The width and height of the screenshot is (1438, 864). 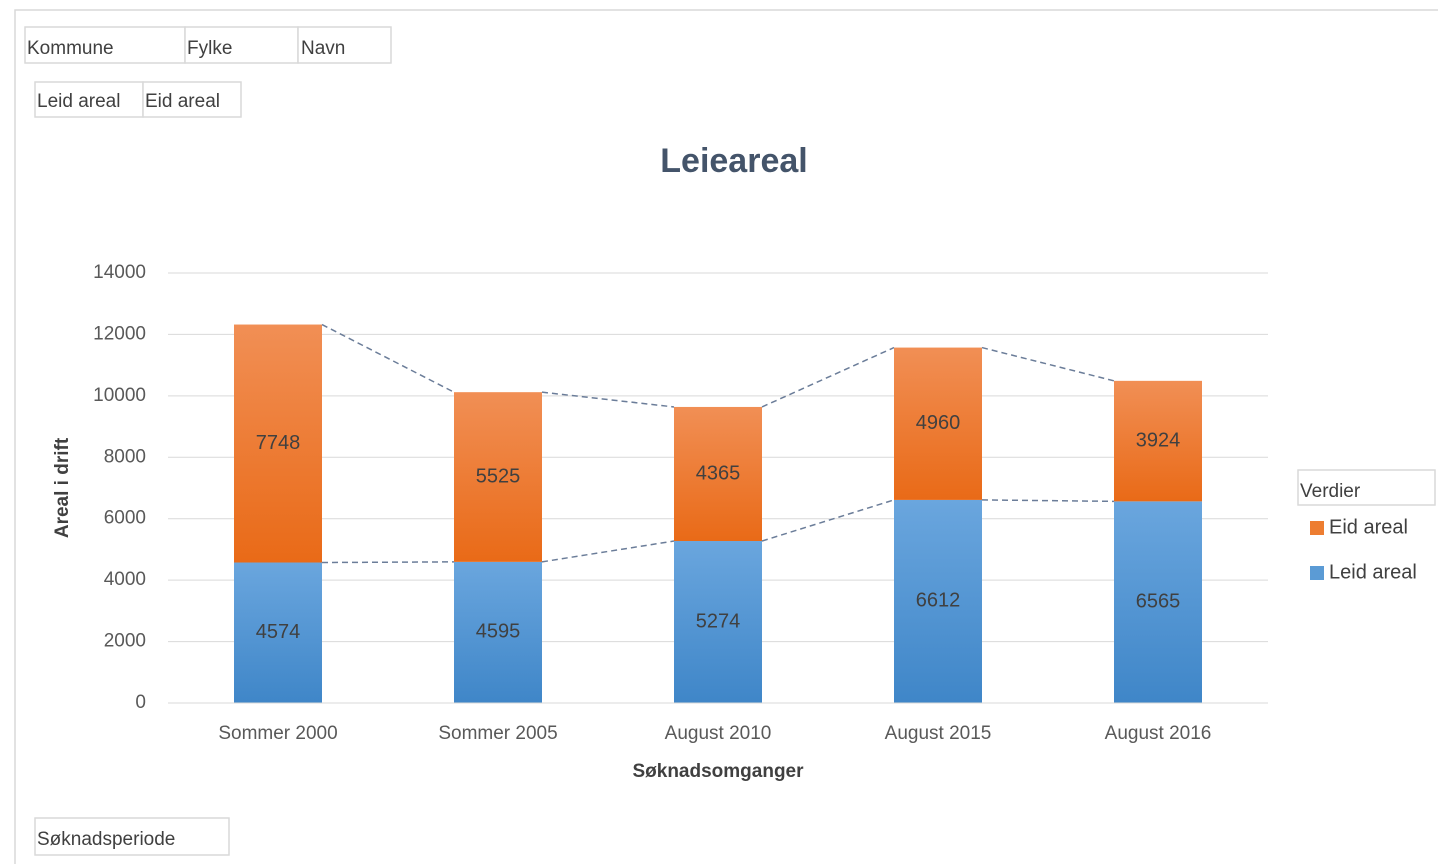 I want to click on data-label: 3924, so click(x=1158, y=440).